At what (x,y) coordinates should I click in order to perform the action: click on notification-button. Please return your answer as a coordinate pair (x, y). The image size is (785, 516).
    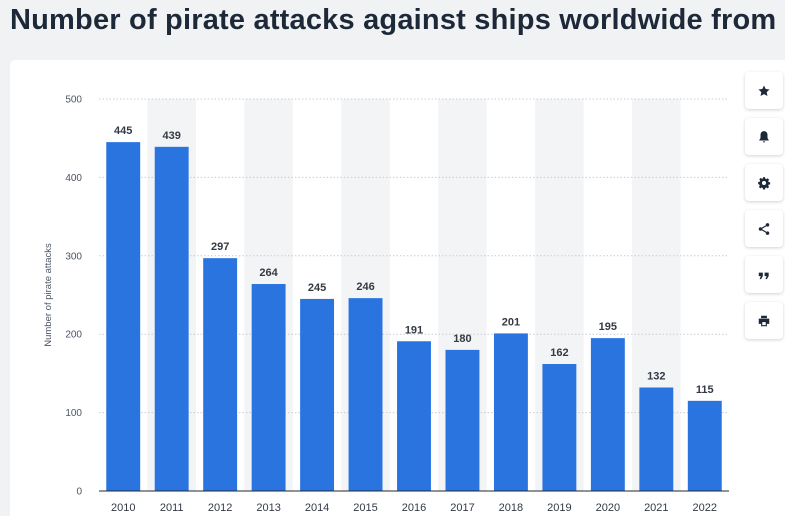
    Looking at the image, I should click on (764, 136).